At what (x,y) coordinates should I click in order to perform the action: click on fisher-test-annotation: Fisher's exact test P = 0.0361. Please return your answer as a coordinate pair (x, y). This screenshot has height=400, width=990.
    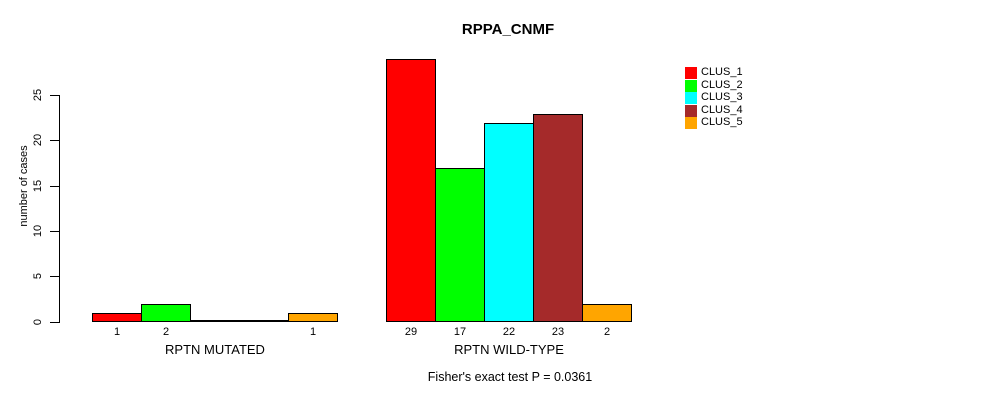
    Looking at the image, I should click on (510, 377).